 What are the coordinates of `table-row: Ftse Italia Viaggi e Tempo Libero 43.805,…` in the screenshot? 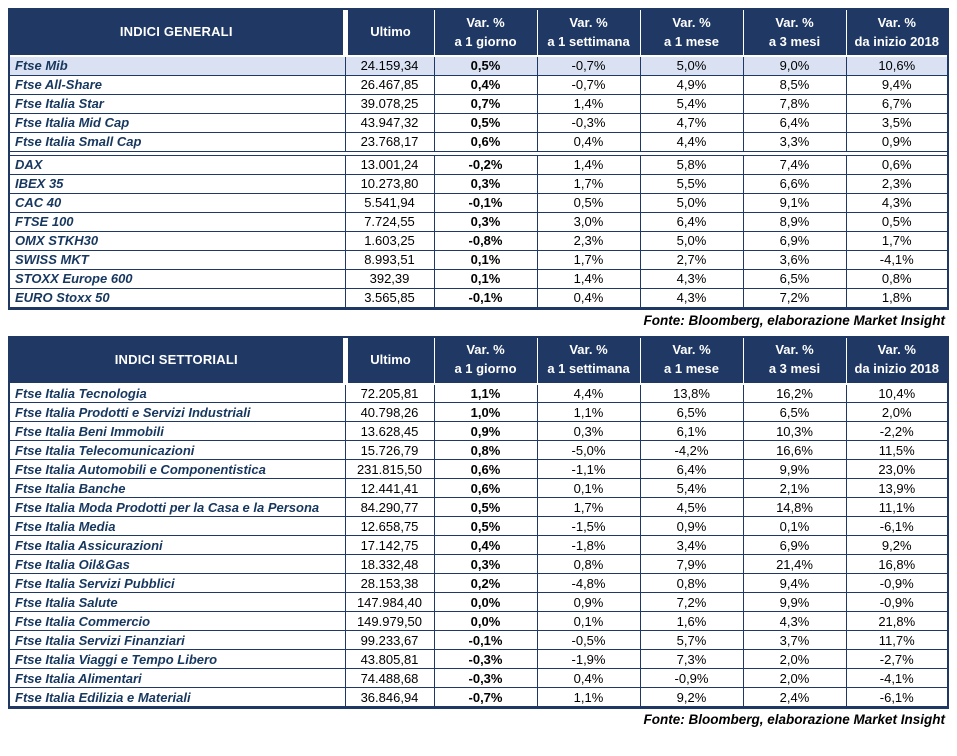 It's located at (478, 659).